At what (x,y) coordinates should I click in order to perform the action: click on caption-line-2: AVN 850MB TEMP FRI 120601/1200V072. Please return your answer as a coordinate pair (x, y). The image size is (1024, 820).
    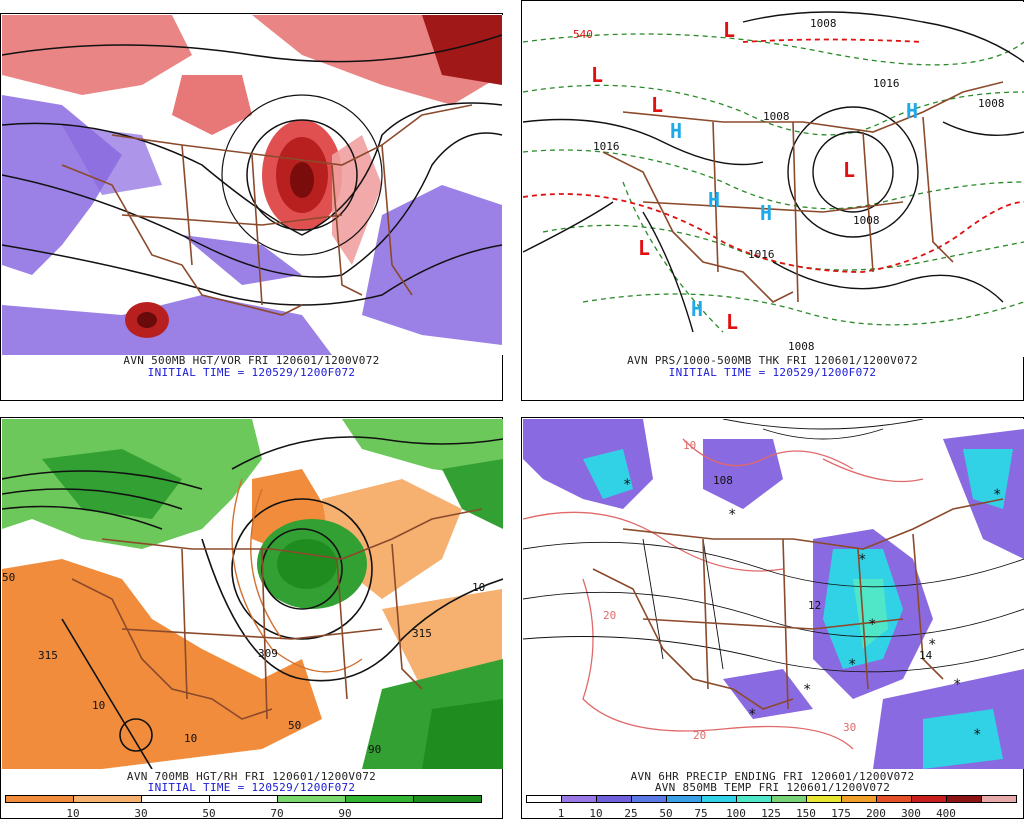
    Looking at the image, I should click on (772, 787).